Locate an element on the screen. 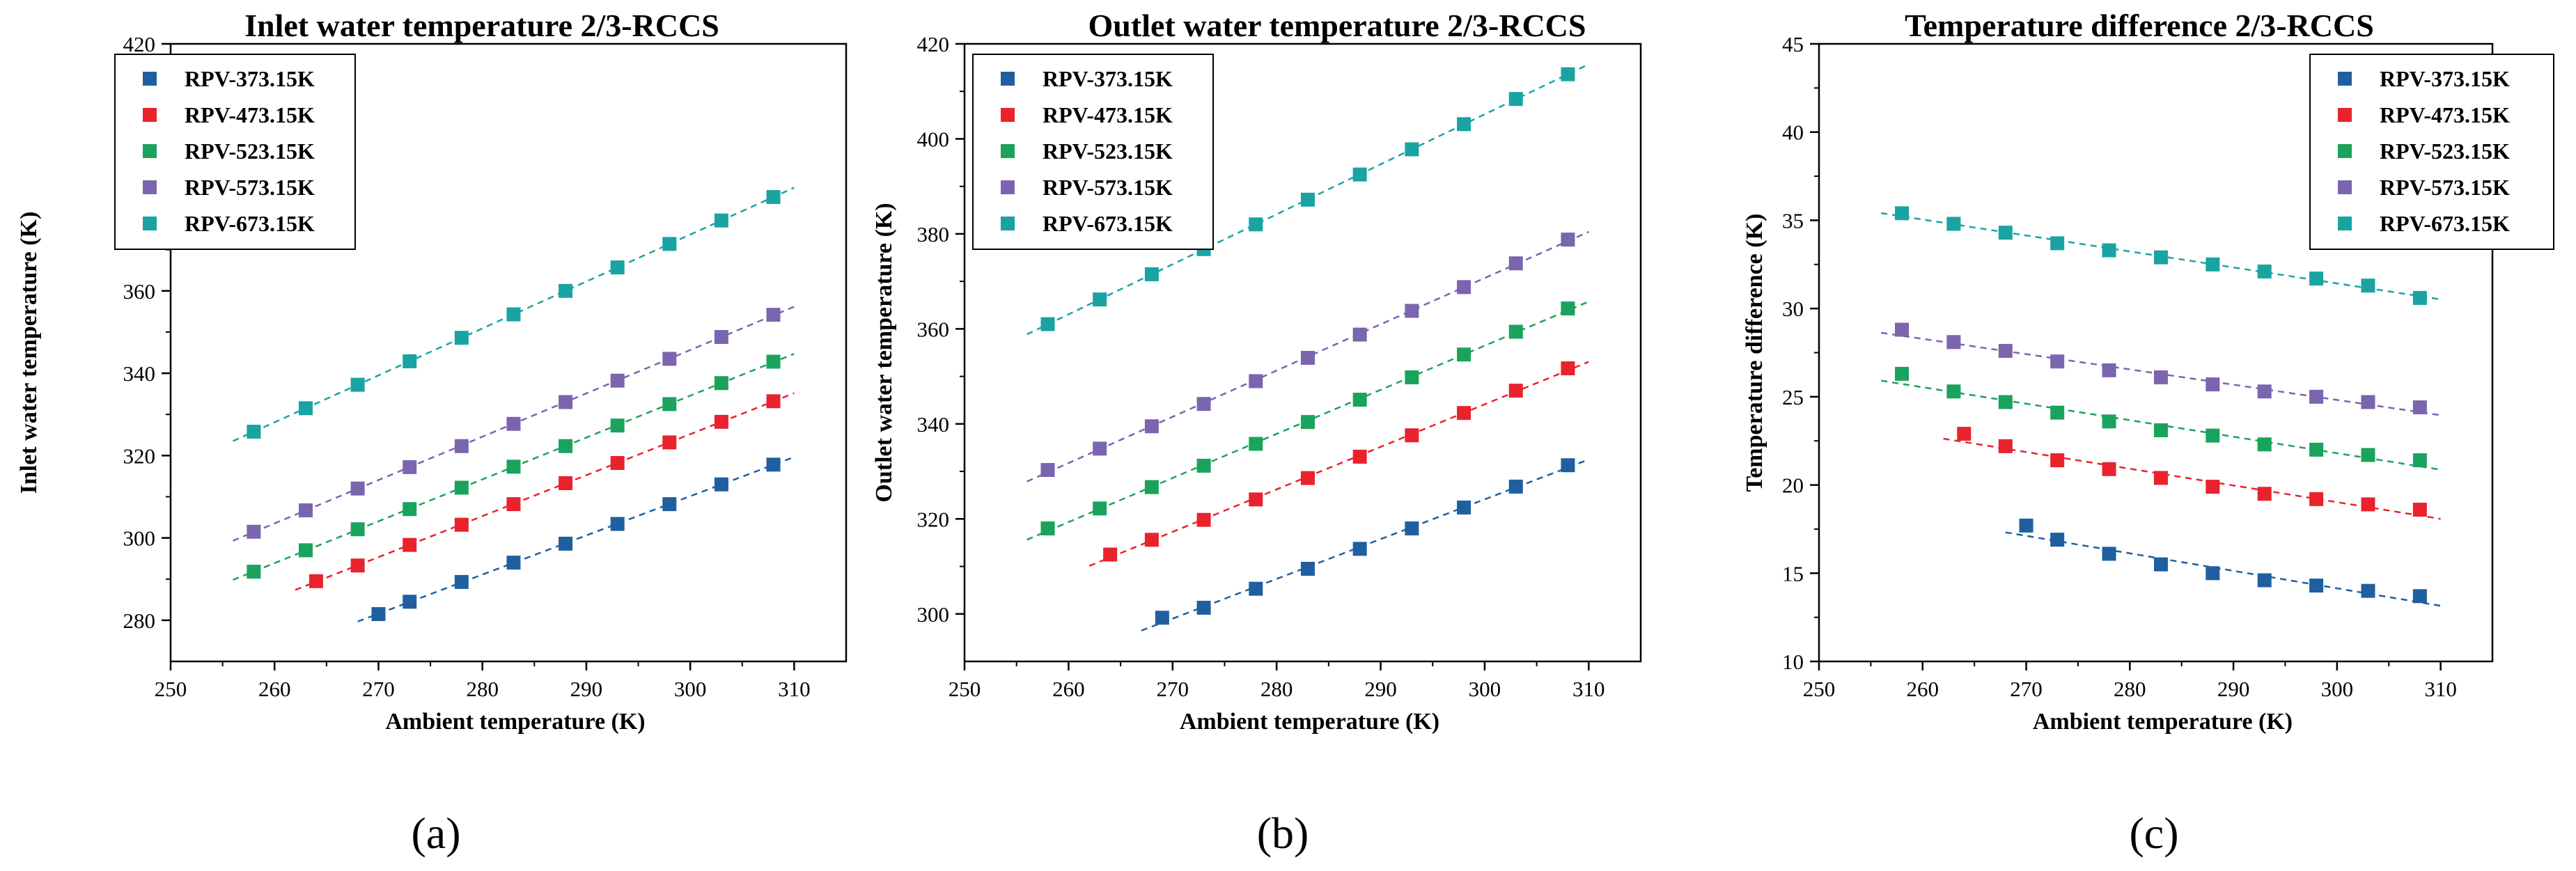  y-tick-label: 35 is located at coordinates (1793, 220).